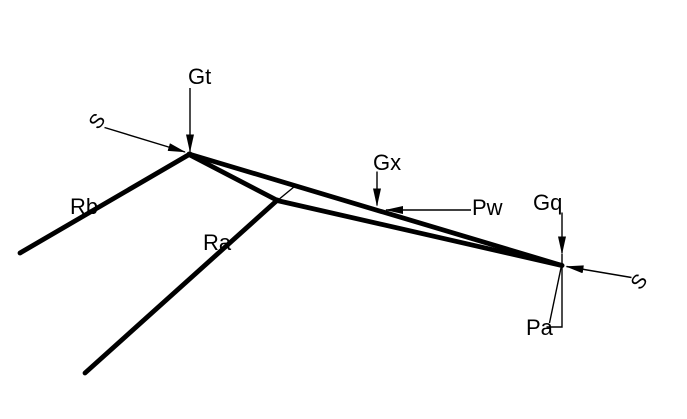 The image size is (687, 419). I want to click on member-bottom-chord, so click(419, 233).